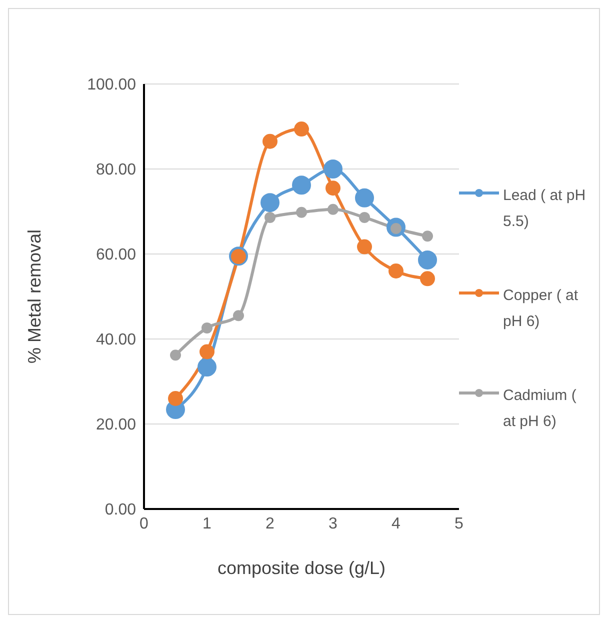 The height and width of the screenshot is (625, 608). What do you see at coordinates (116, 170) in the screenshot?
I see `y-tick-label: 80.00` at bounding box center [116, 170].